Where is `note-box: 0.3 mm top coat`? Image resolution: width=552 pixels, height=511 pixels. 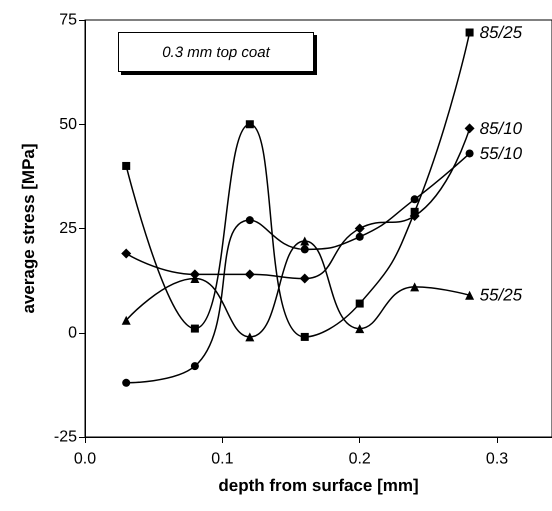 note-box: 0.3 mm top coat is located at coordinates (216, 52).